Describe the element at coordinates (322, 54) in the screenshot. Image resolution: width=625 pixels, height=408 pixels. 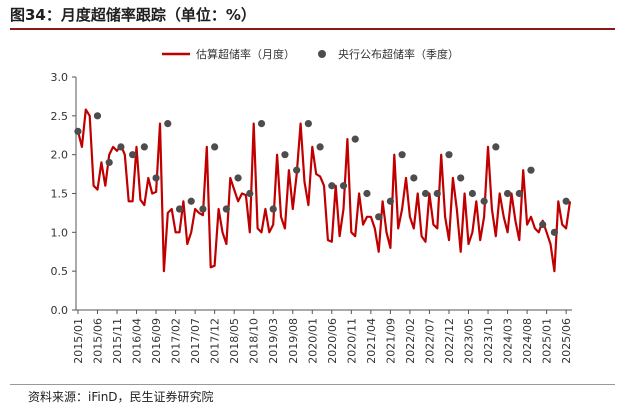
I see `legend-marker-swatch` at that location.